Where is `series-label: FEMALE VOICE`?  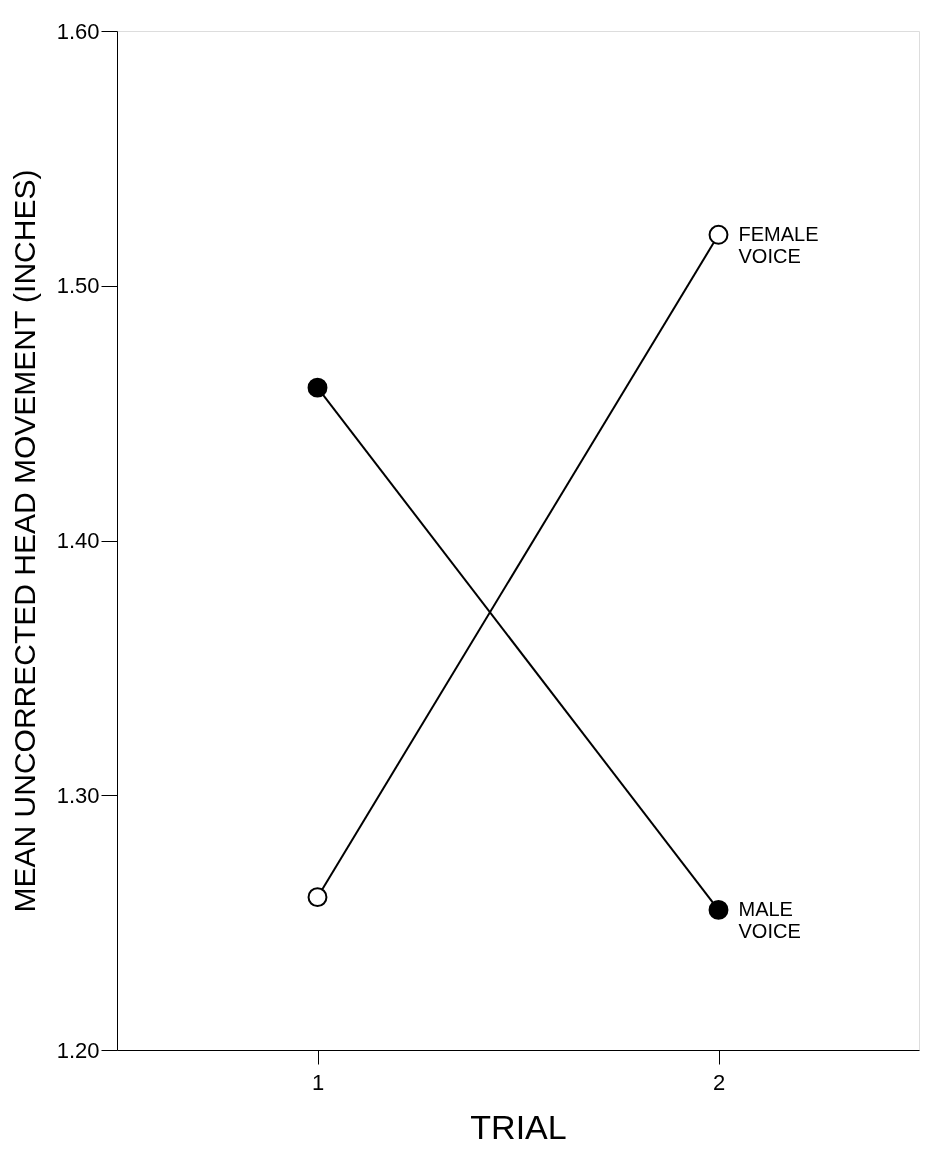 series-label: FEMALE VOICE is located at coordinates (778, 244).